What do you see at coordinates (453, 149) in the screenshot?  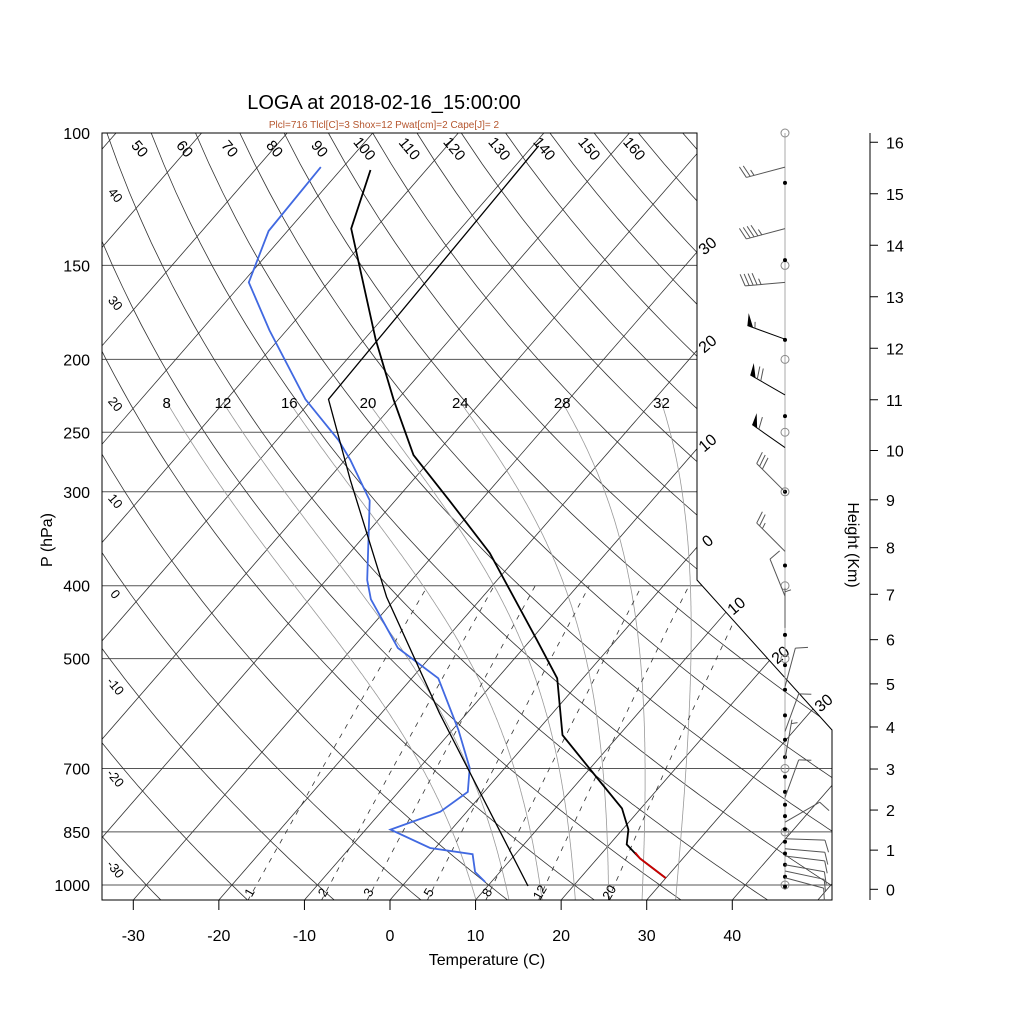 I see `dry-adiabat-label: 120` at bounding box center [453, 149].